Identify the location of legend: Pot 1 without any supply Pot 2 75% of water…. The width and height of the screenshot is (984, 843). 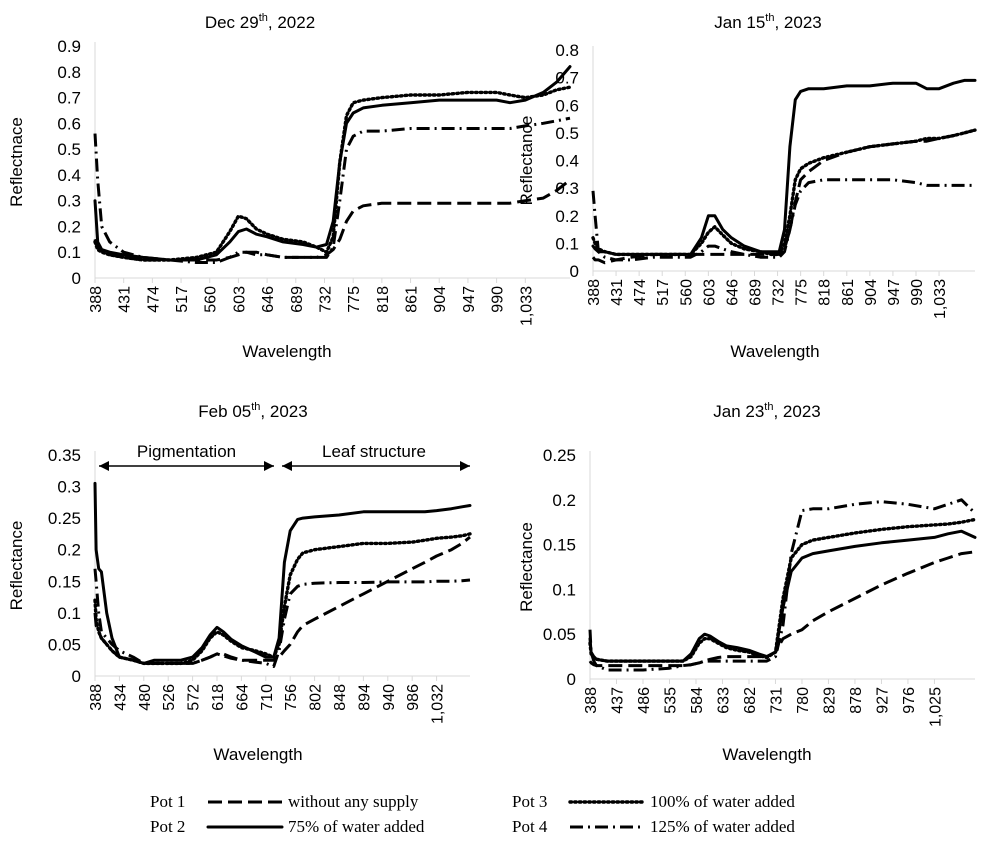
(472, 814).